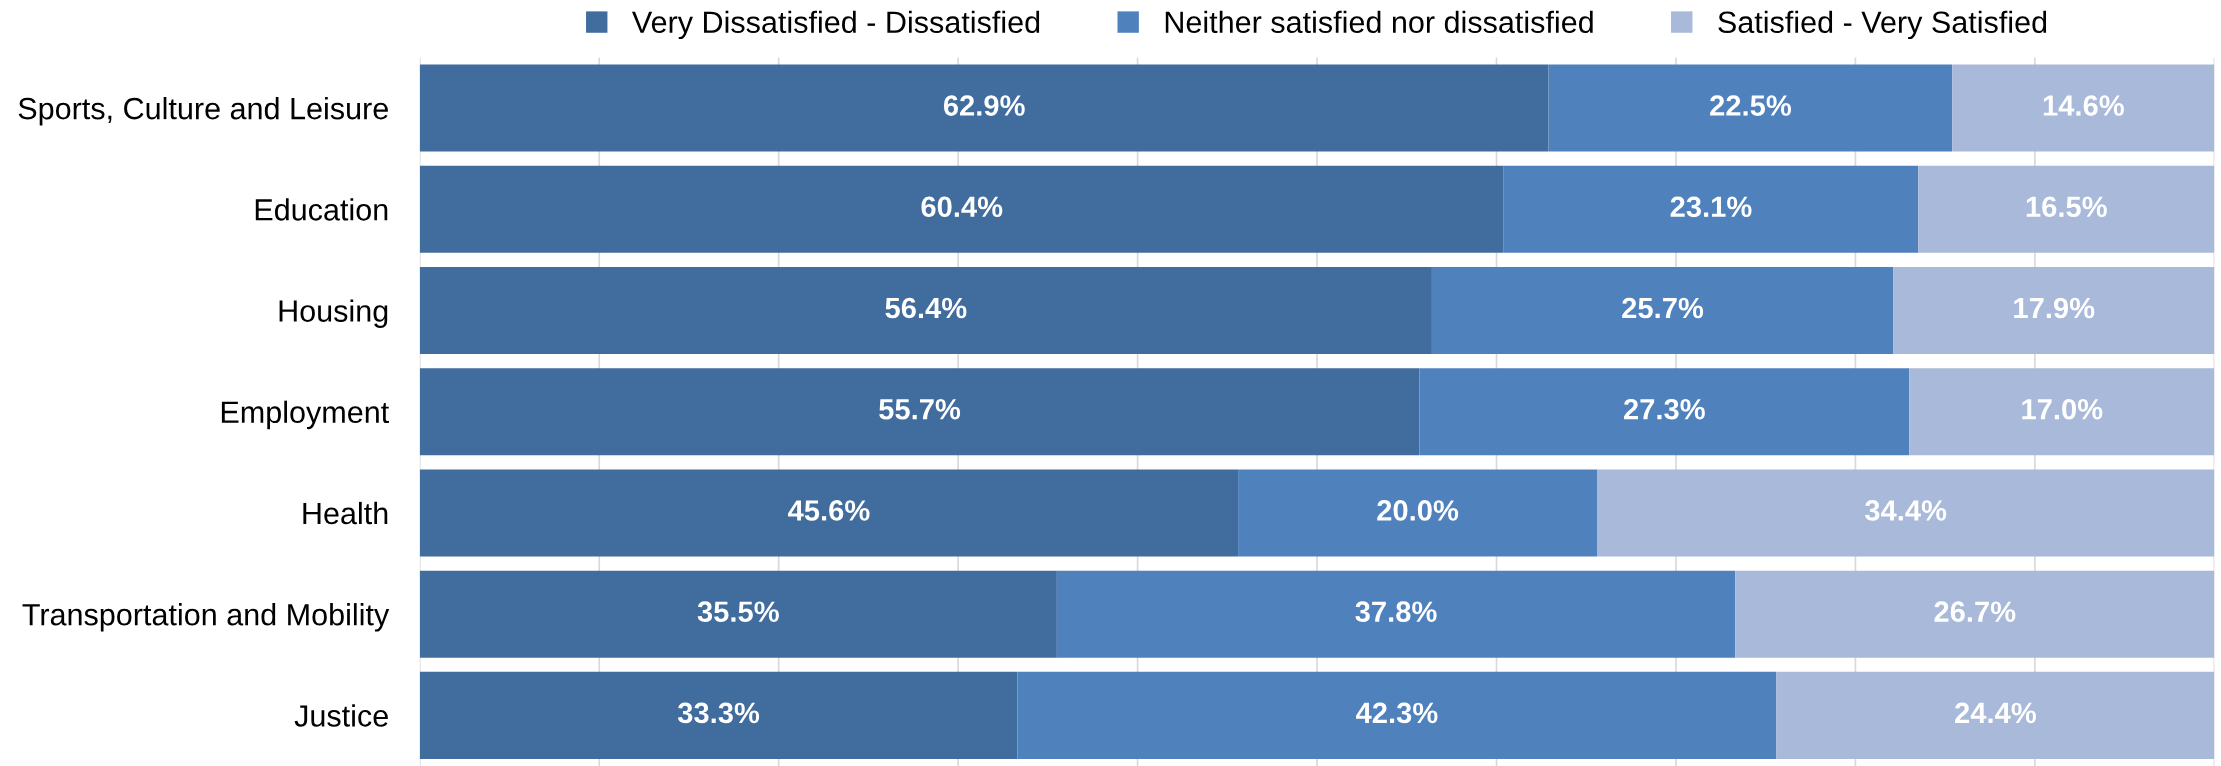 The width and height of the screenshot is (2221, 766). What do you see at coordinates (1905, 510) in the screenshot?
I see `data-label: 34.4%` at bounding box center [1905, 510].